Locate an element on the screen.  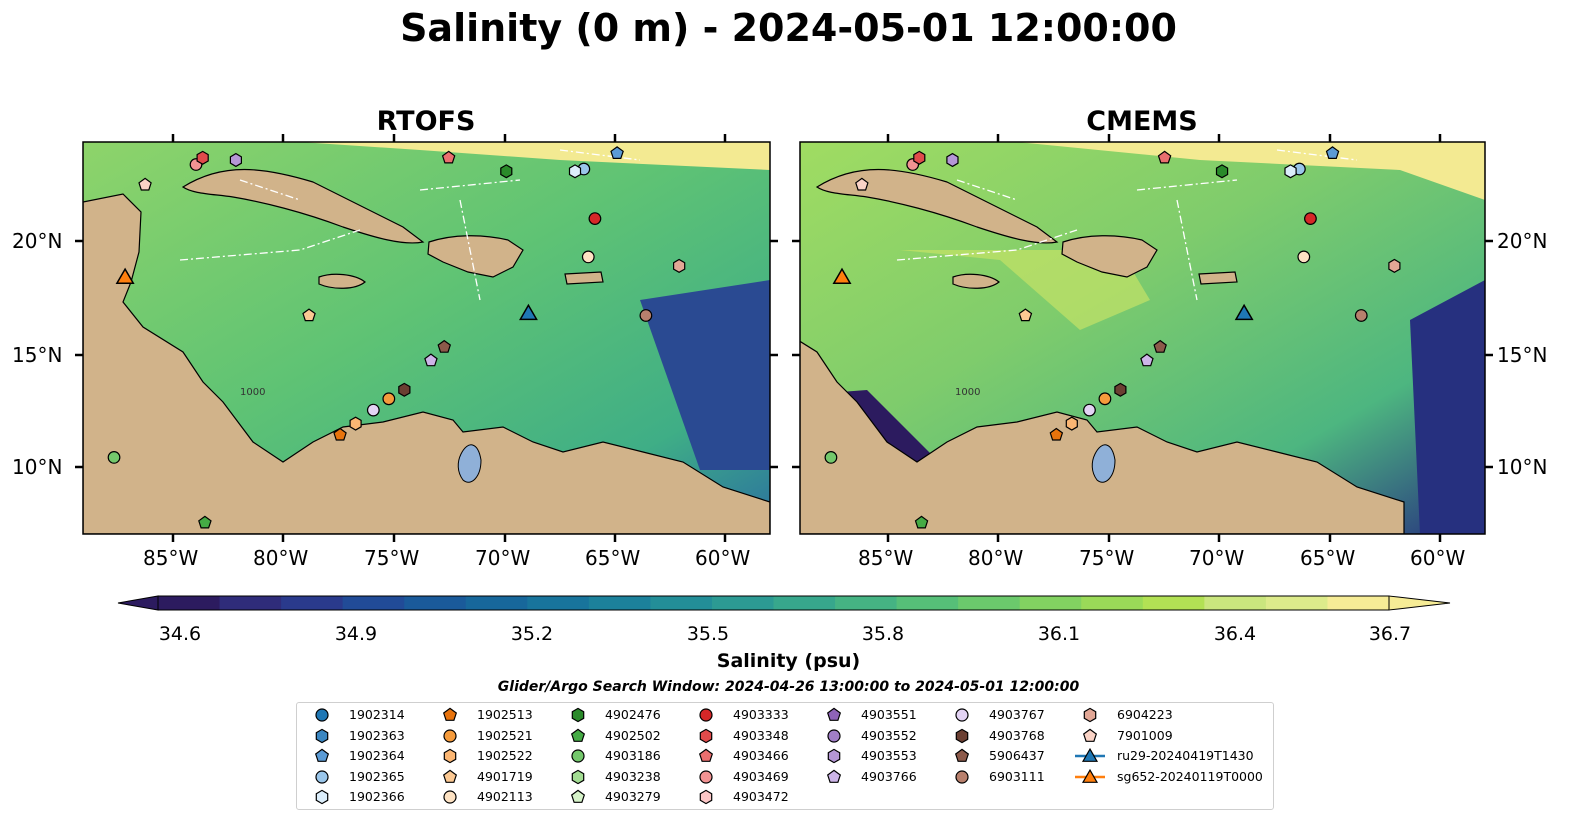
colorbar-tick-label: 34.6 is located at coordinates (180, 634).